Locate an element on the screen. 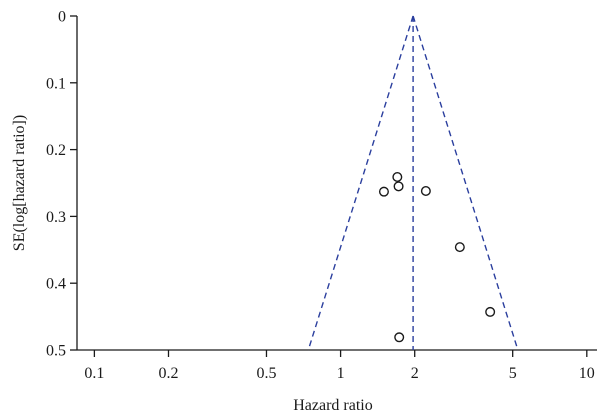 The width and height of the screenshot is (600, 417). x-tick-label: 2 is located at coordinates (415, 373).